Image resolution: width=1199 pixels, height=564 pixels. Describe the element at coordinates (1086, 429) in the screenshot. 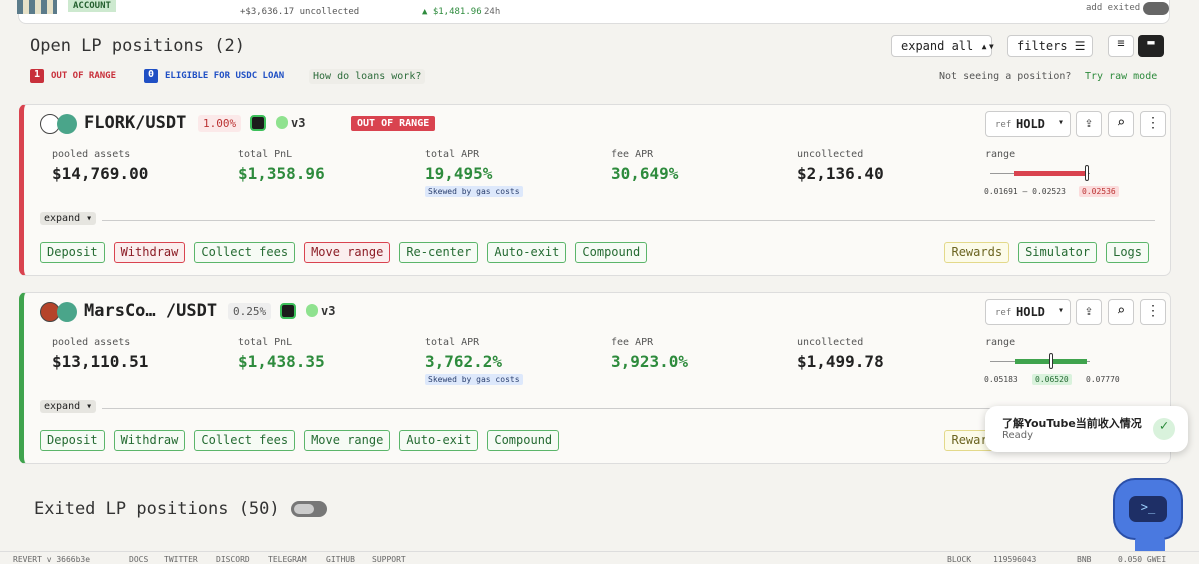

I see `toast: 了解YouTube当前收入情况 Ready ✓` at that location.